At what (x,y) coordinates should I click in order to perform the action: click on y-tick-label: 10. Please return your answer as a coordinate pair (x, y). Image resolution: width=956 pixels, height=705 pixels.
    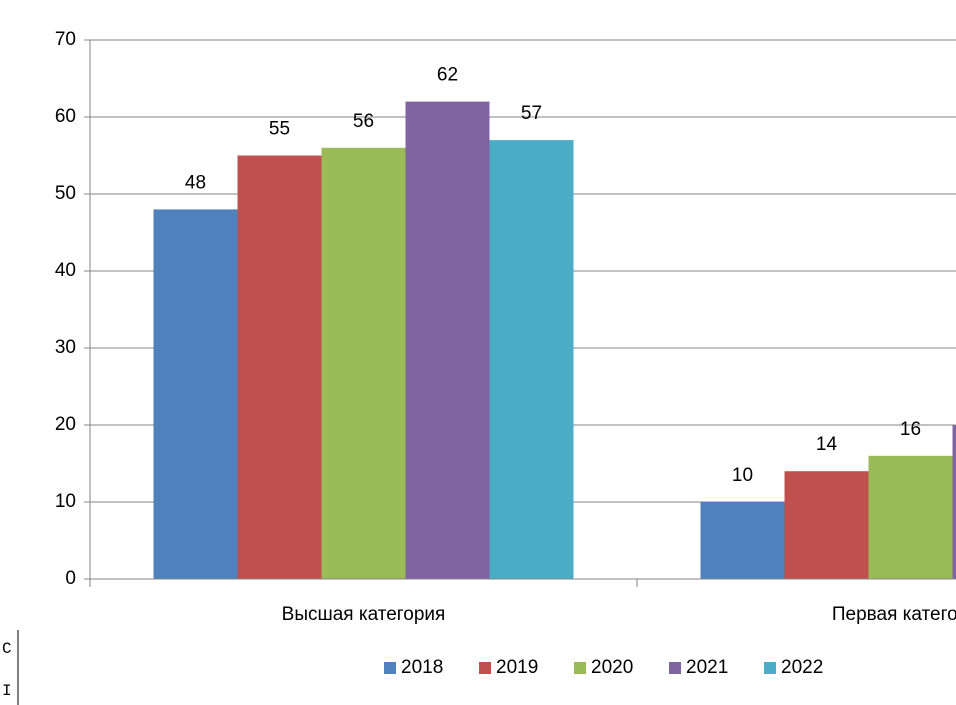
    Looking at the image, I should click on (65, 501).